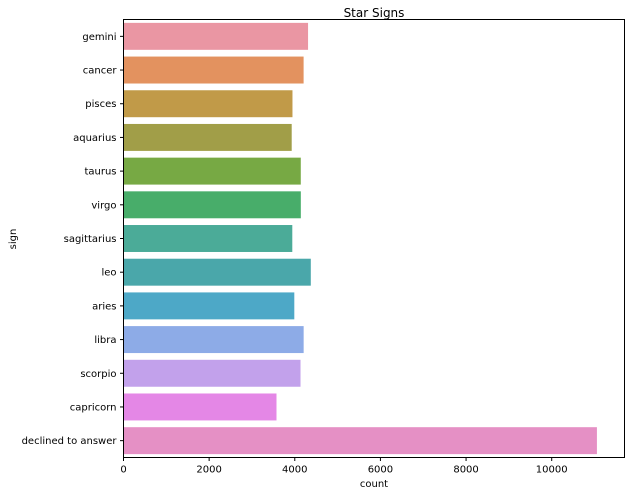  I want to click on y-tick-label: gemini, so click(99, 37).